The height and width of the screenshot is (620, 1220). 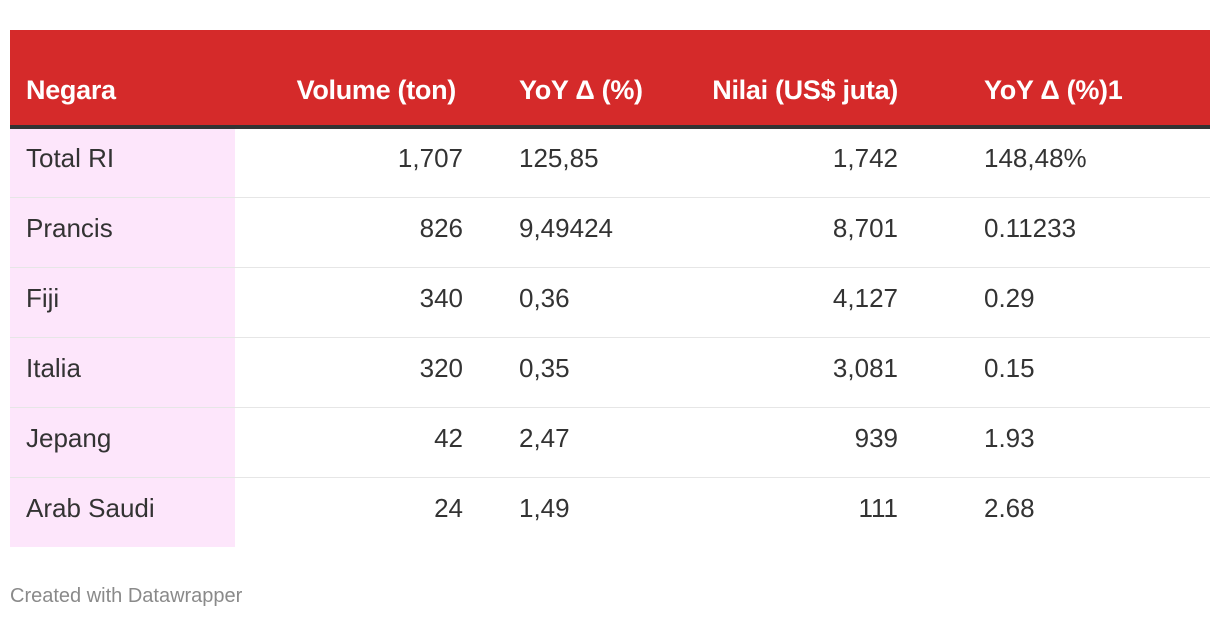 What do you see at coordinates (816, 79) in the screenshot?
I see `column-header-nilai: Nilai (US$ juta)` at bounding box center [816, 79].